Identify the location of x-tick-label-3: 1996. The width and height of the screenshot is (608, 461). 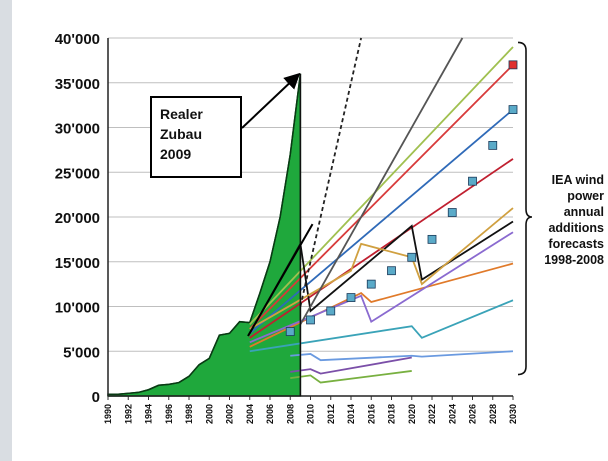
(169, 414).